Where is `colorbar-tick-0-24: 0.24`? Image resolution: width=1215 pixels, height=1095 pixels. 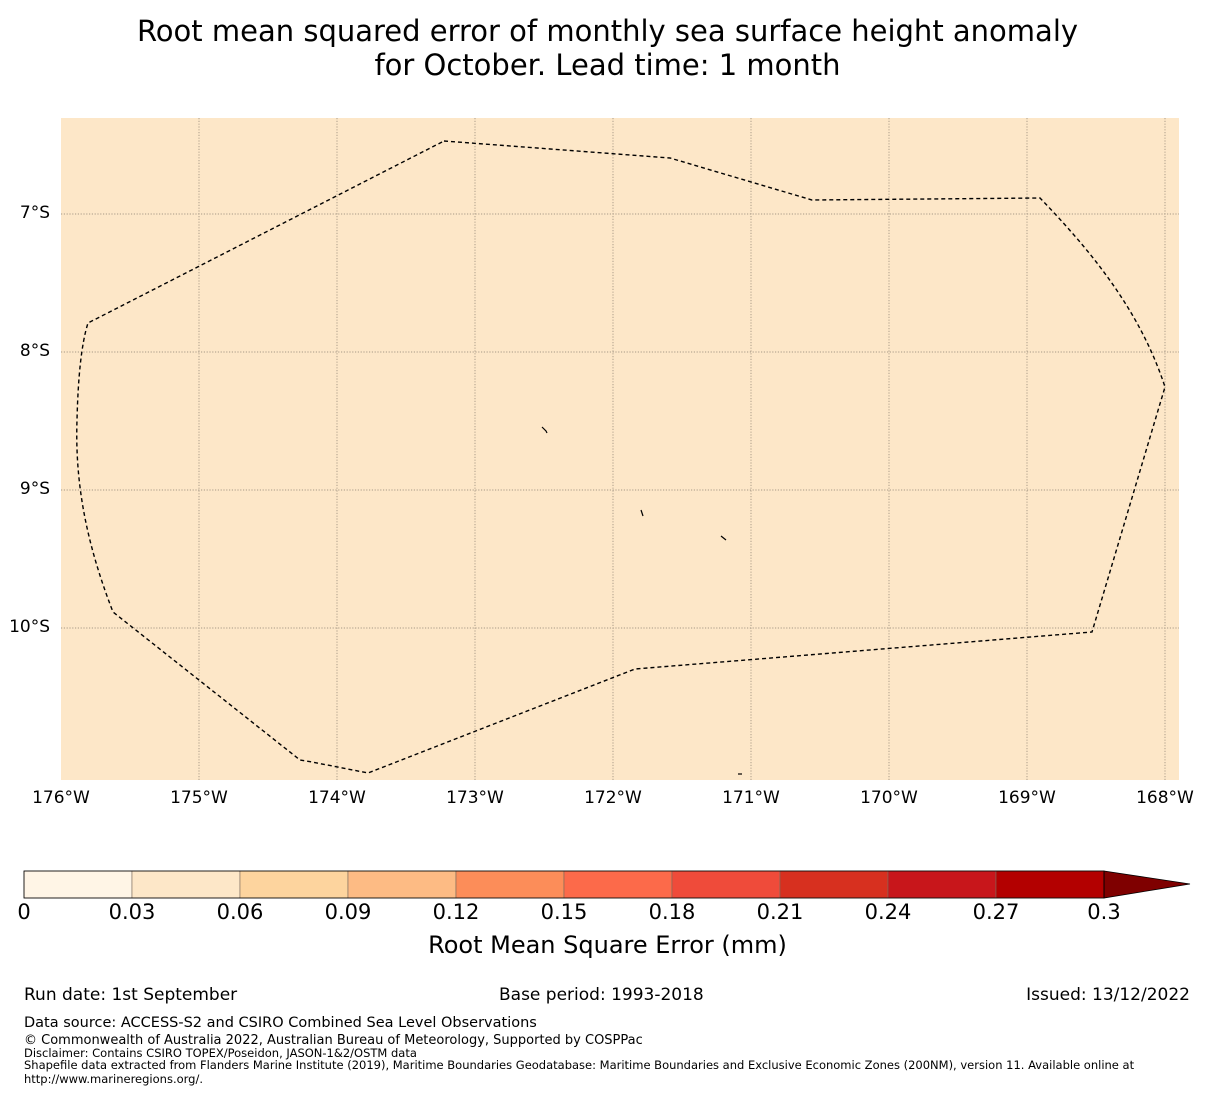 colorbar-tick-0-24: 0.24 is located at coordinates (888, 912).